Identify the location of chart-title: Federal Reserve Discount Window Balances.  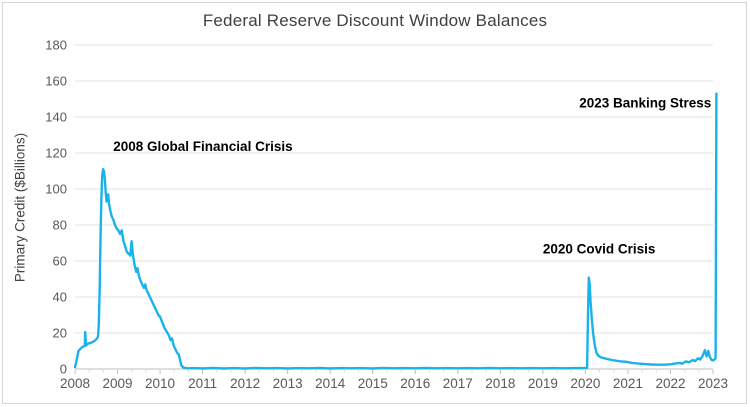
(375, 20).